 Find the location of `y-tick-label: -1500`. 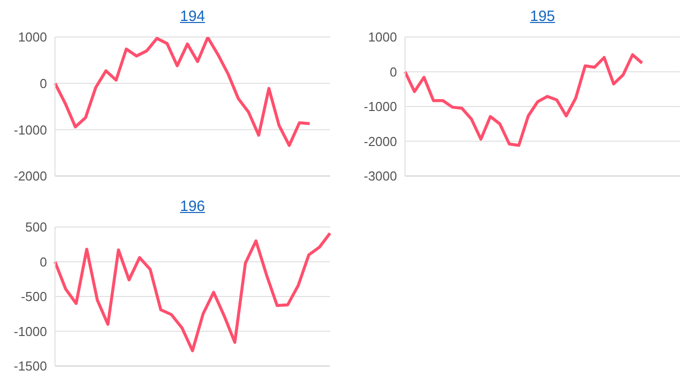

y-tick-label: -1500 is located at coordinates (30, 366).